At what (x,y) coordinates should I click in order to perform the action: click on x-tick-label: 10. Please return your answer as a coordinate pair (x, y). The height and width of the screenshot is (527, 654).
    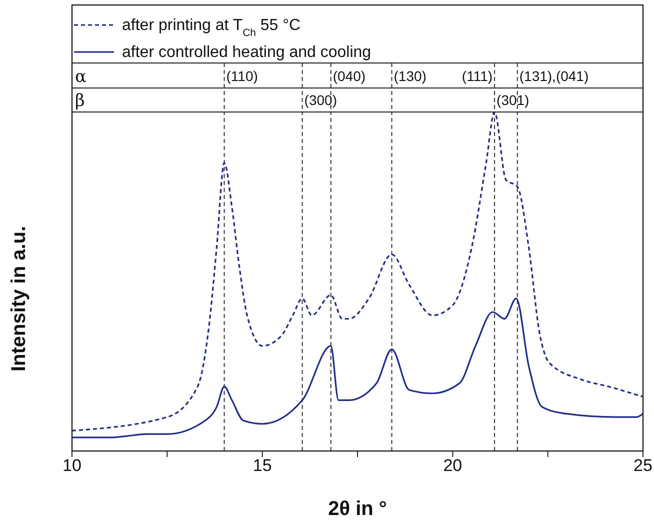
    Looking at the image, I should click on (72, 466).